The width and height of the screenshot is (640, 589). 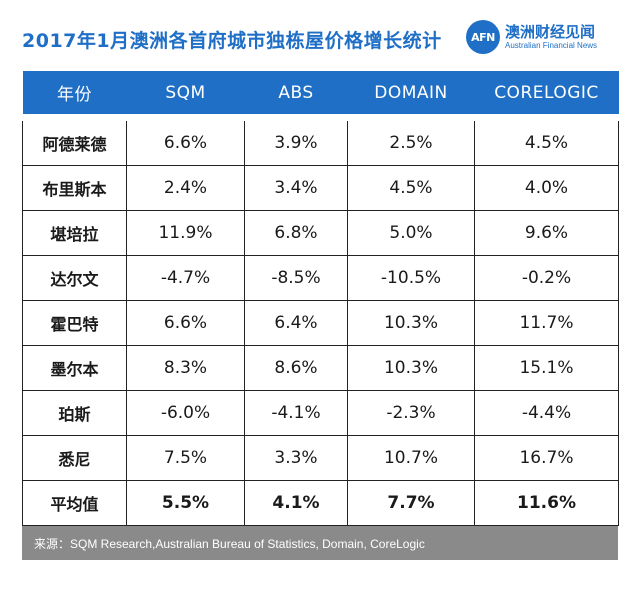 I want to click on table-row: 珀斯 -6.0% -4.1% -2.3% -4.4%, so click(x=320, y=413).